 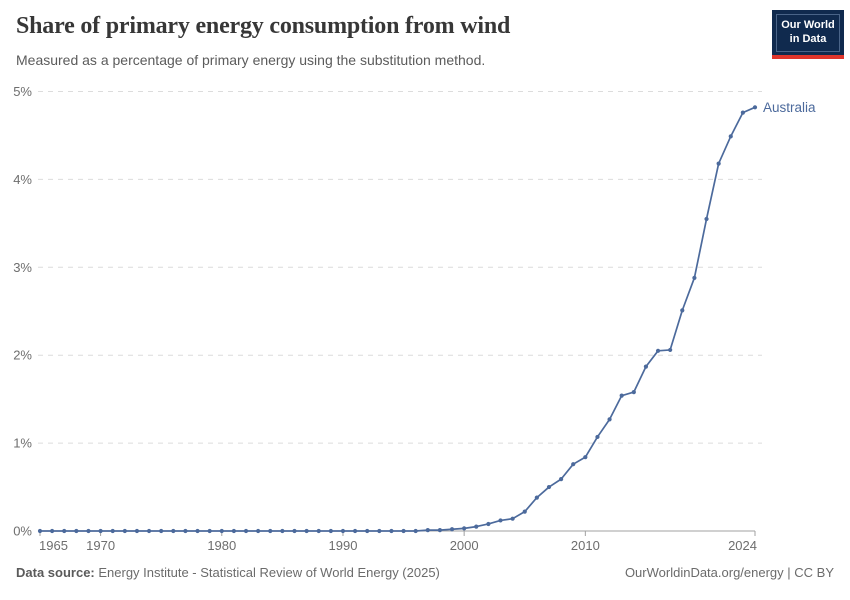 I want to click on data-point-2000, so click(x=464, y=528).